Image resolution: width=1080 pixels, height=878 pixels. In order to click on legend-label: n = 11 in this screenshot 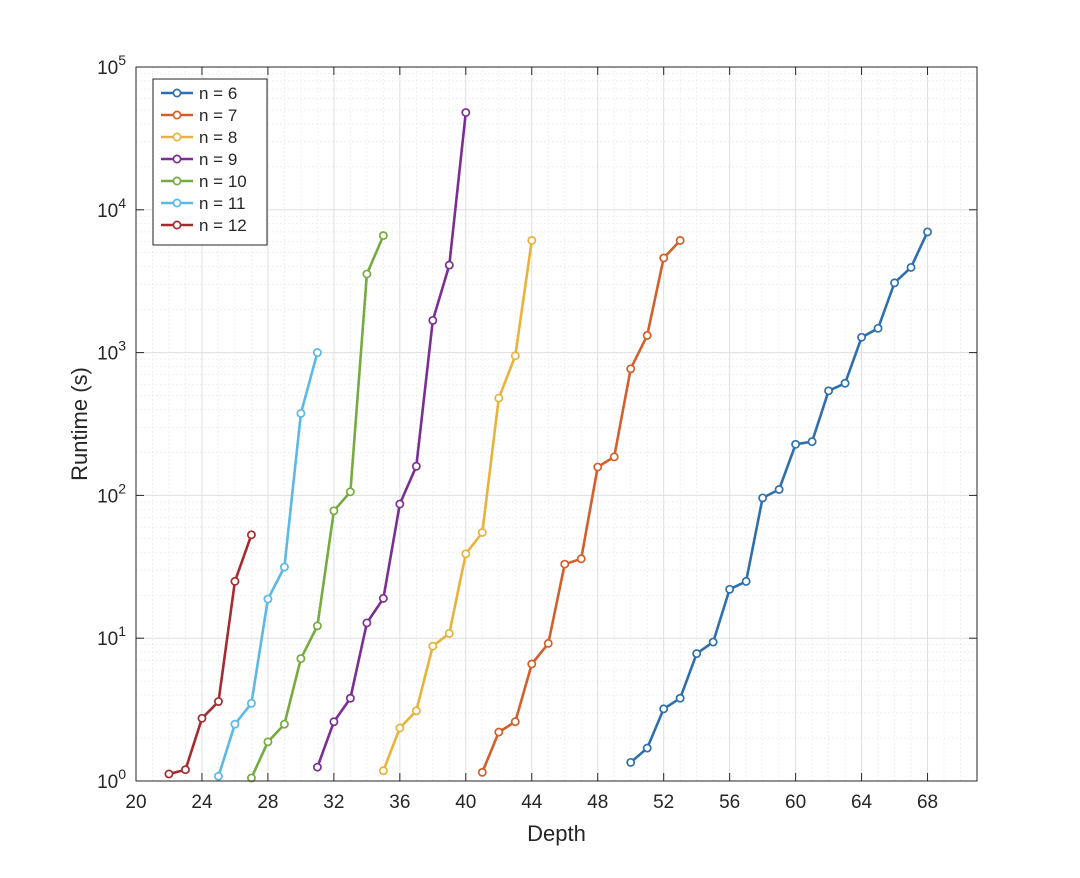, I will do `click(222, 203)`.